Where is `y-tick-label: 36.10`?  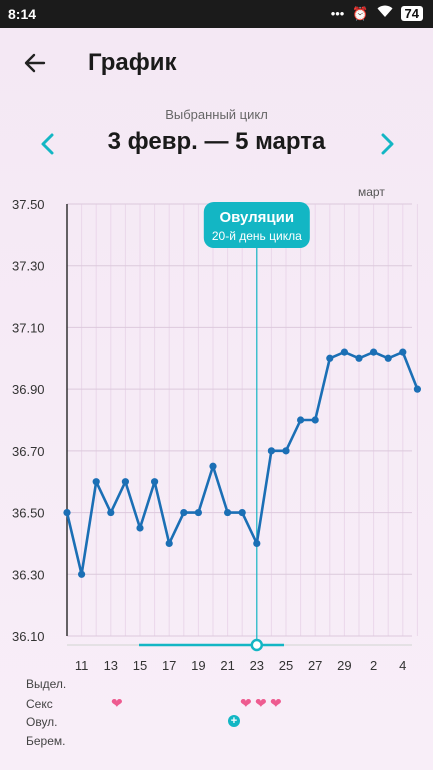 y-tick-label: 36.10 is located at coordinates (28, 636).